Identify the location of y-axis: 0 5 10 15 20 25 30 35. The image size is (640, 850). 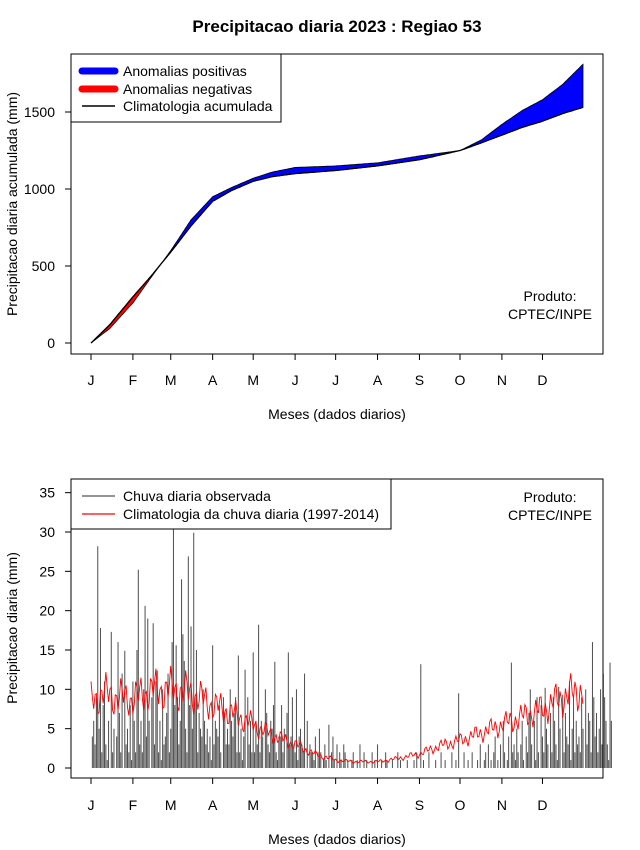
(55, 630).